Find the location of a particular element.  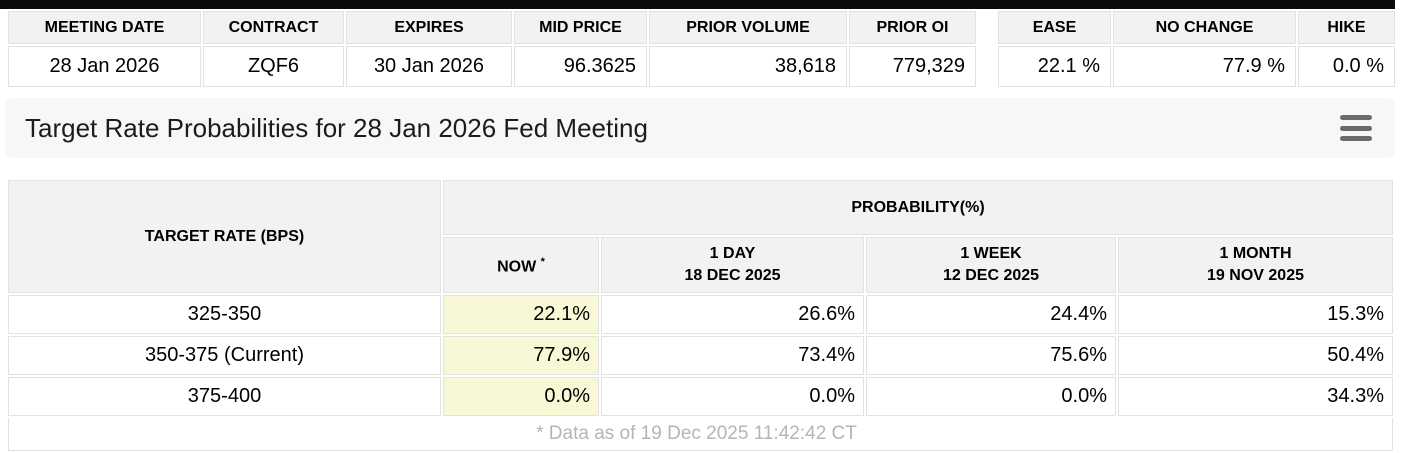

header-meeting-date: MEETING DATE is located at coordinates (104, 27).